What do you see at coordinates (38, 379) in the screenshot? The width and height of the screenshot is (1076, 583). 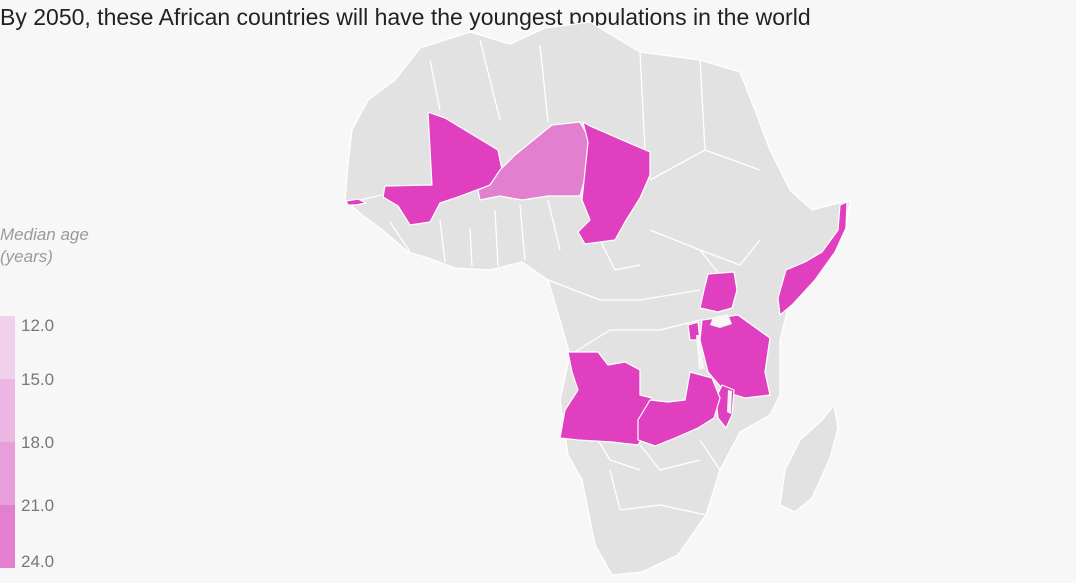 I see `legend-tick-15: 15.0` at bounding box center [38, 379].